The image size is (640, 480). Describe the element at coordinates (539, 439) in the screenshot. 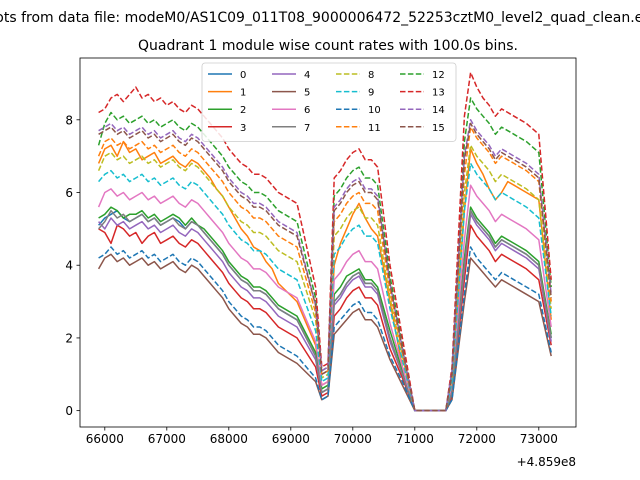

I see `x-tick-label: 73000` at that location.